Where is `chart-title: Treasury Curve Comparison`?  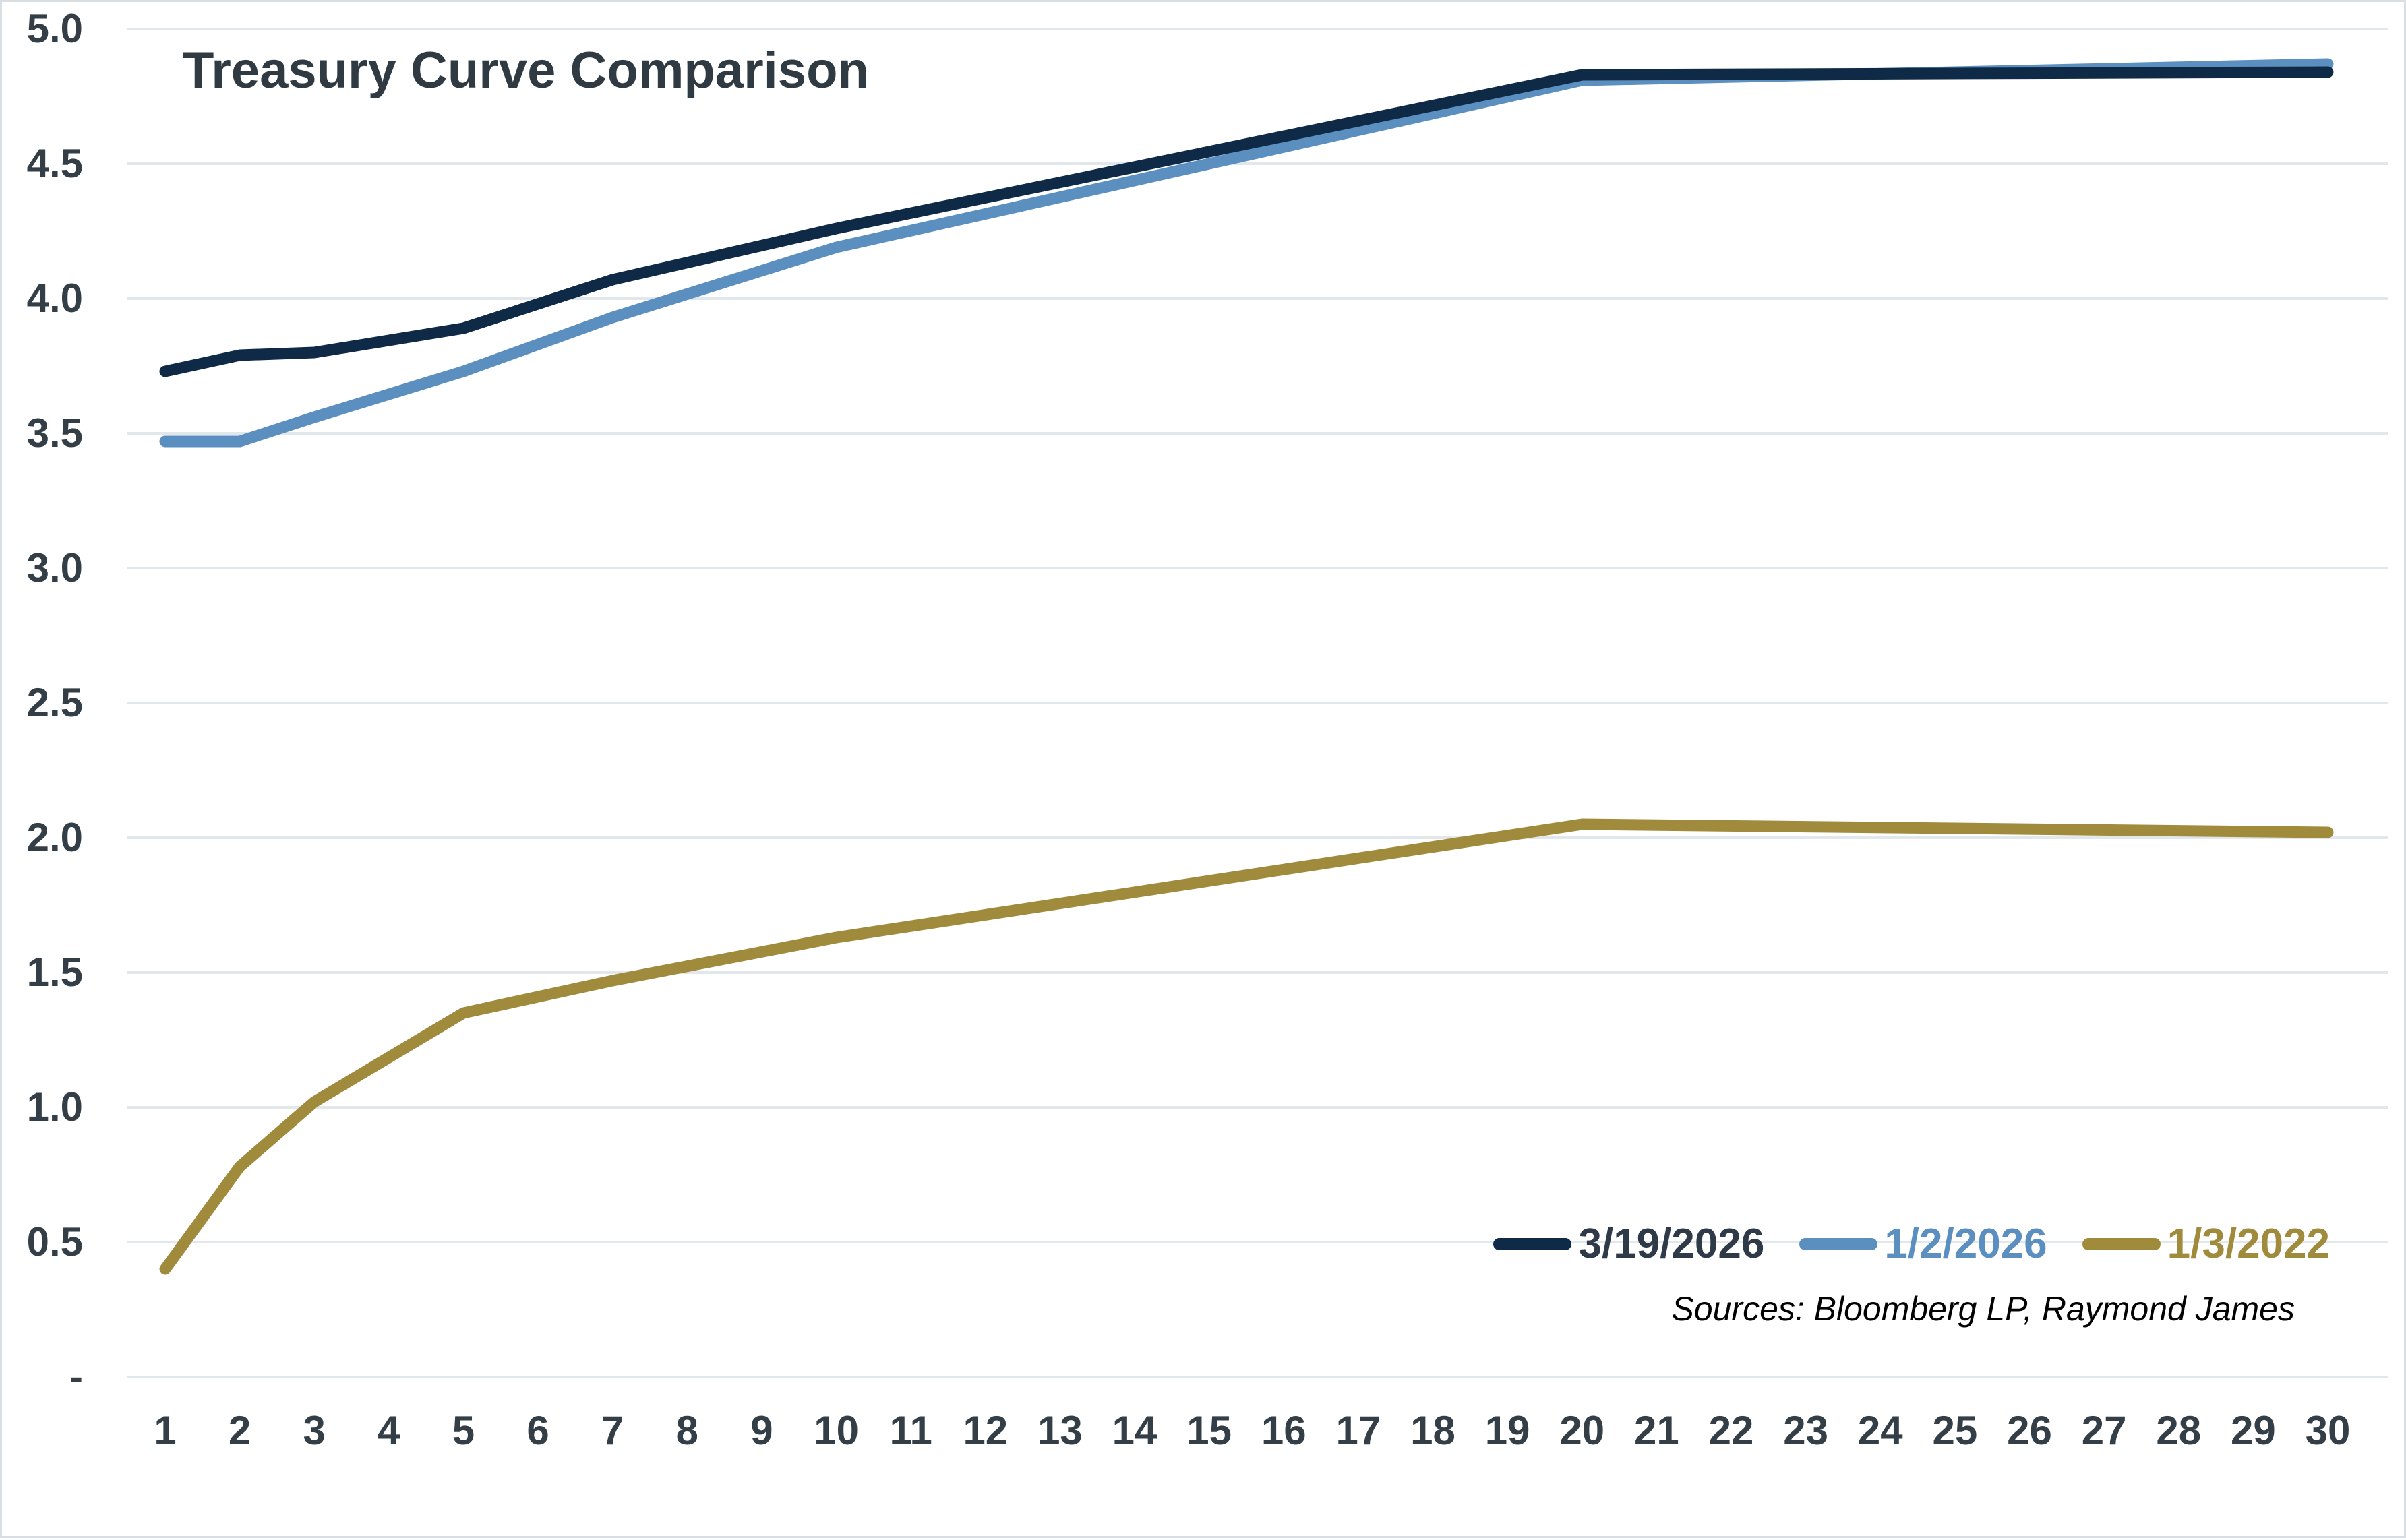 chart-title: Treasury Curve Comparison is located at coordinates (526, 71).